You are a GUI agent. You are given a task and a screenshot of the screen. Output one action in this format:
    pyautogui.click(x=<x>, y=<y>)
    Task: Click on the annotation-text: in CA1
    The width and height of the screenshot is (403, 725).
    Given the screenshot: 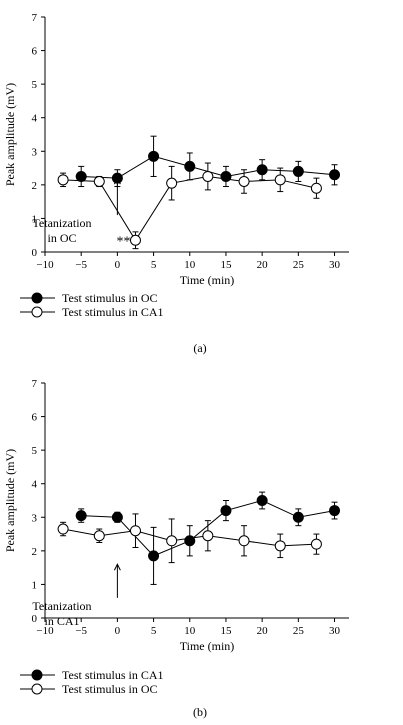 What is the action you would take?
    pyautogui.click(x=61, y=621)
    